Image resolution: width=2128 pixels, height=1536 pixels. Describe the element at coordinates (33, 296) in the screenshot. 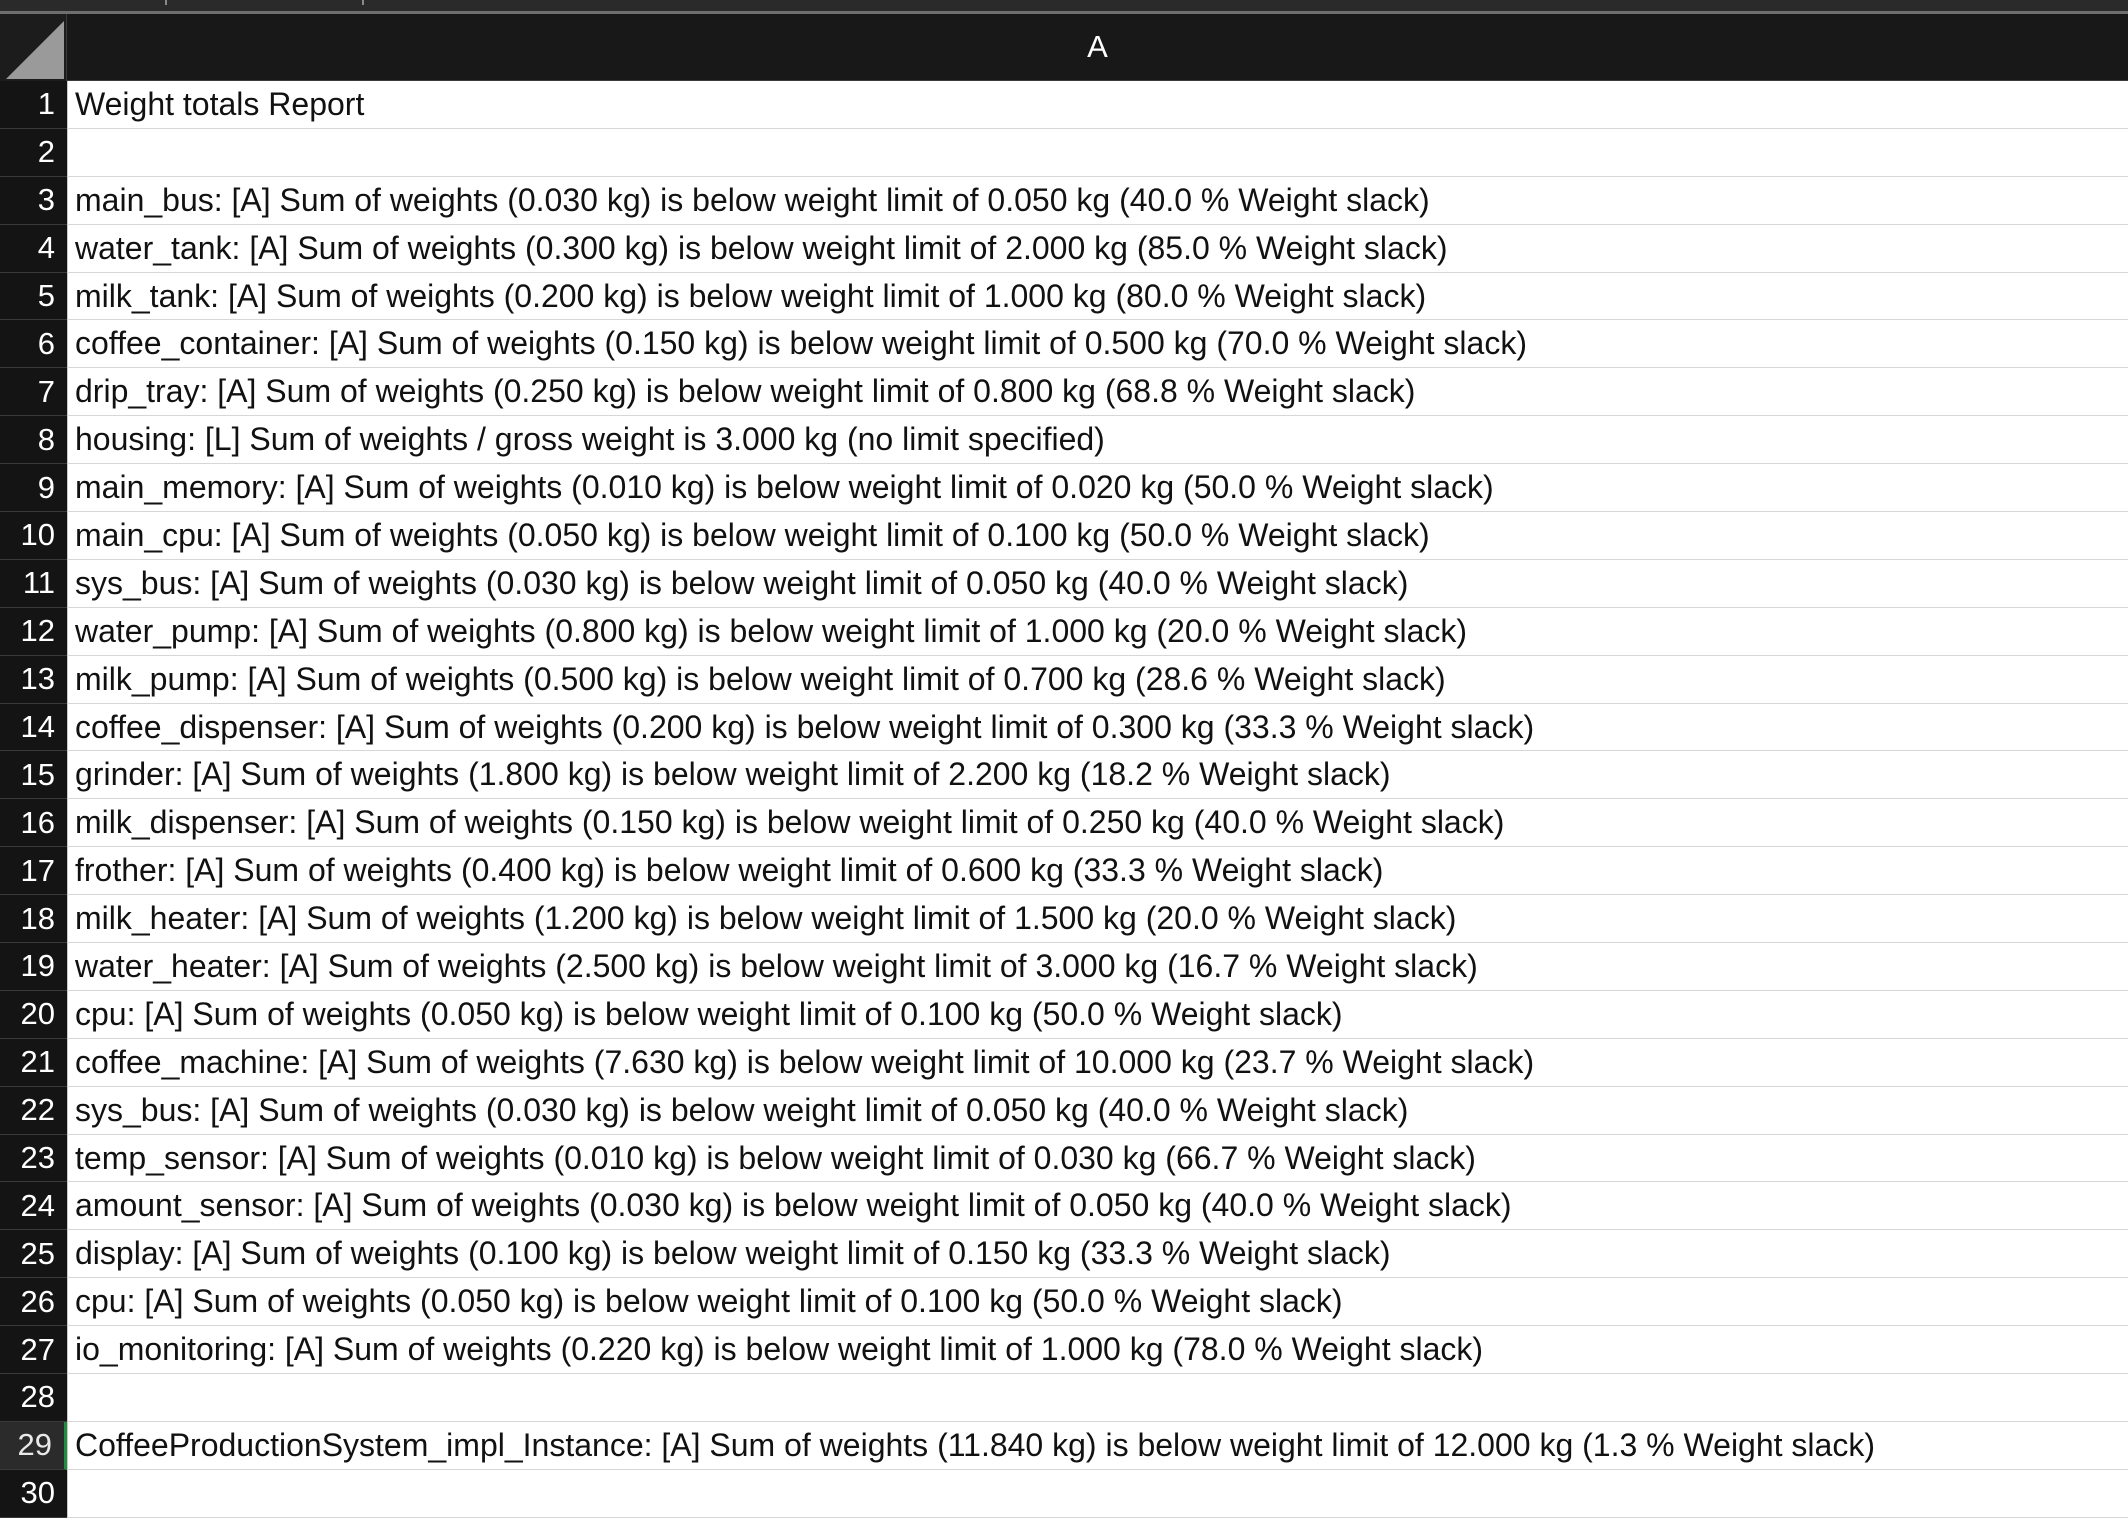

I see `row-header: 5` at that location.